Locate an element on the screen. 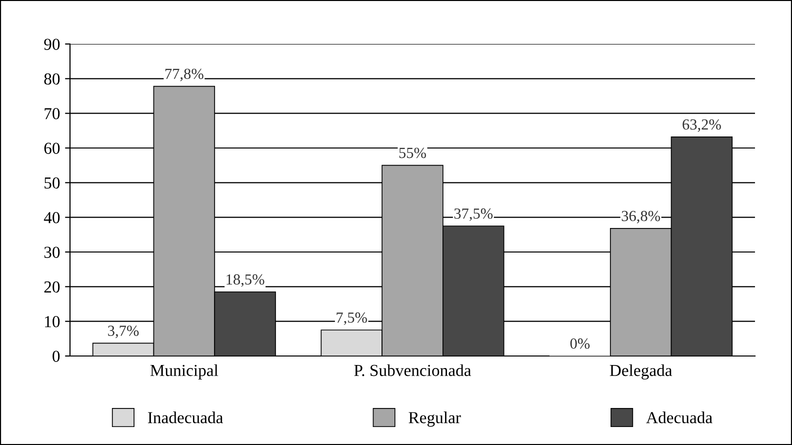 This screenshot has height=445, width=792. data-label: 37,5% is located at coordinates (473, 214).